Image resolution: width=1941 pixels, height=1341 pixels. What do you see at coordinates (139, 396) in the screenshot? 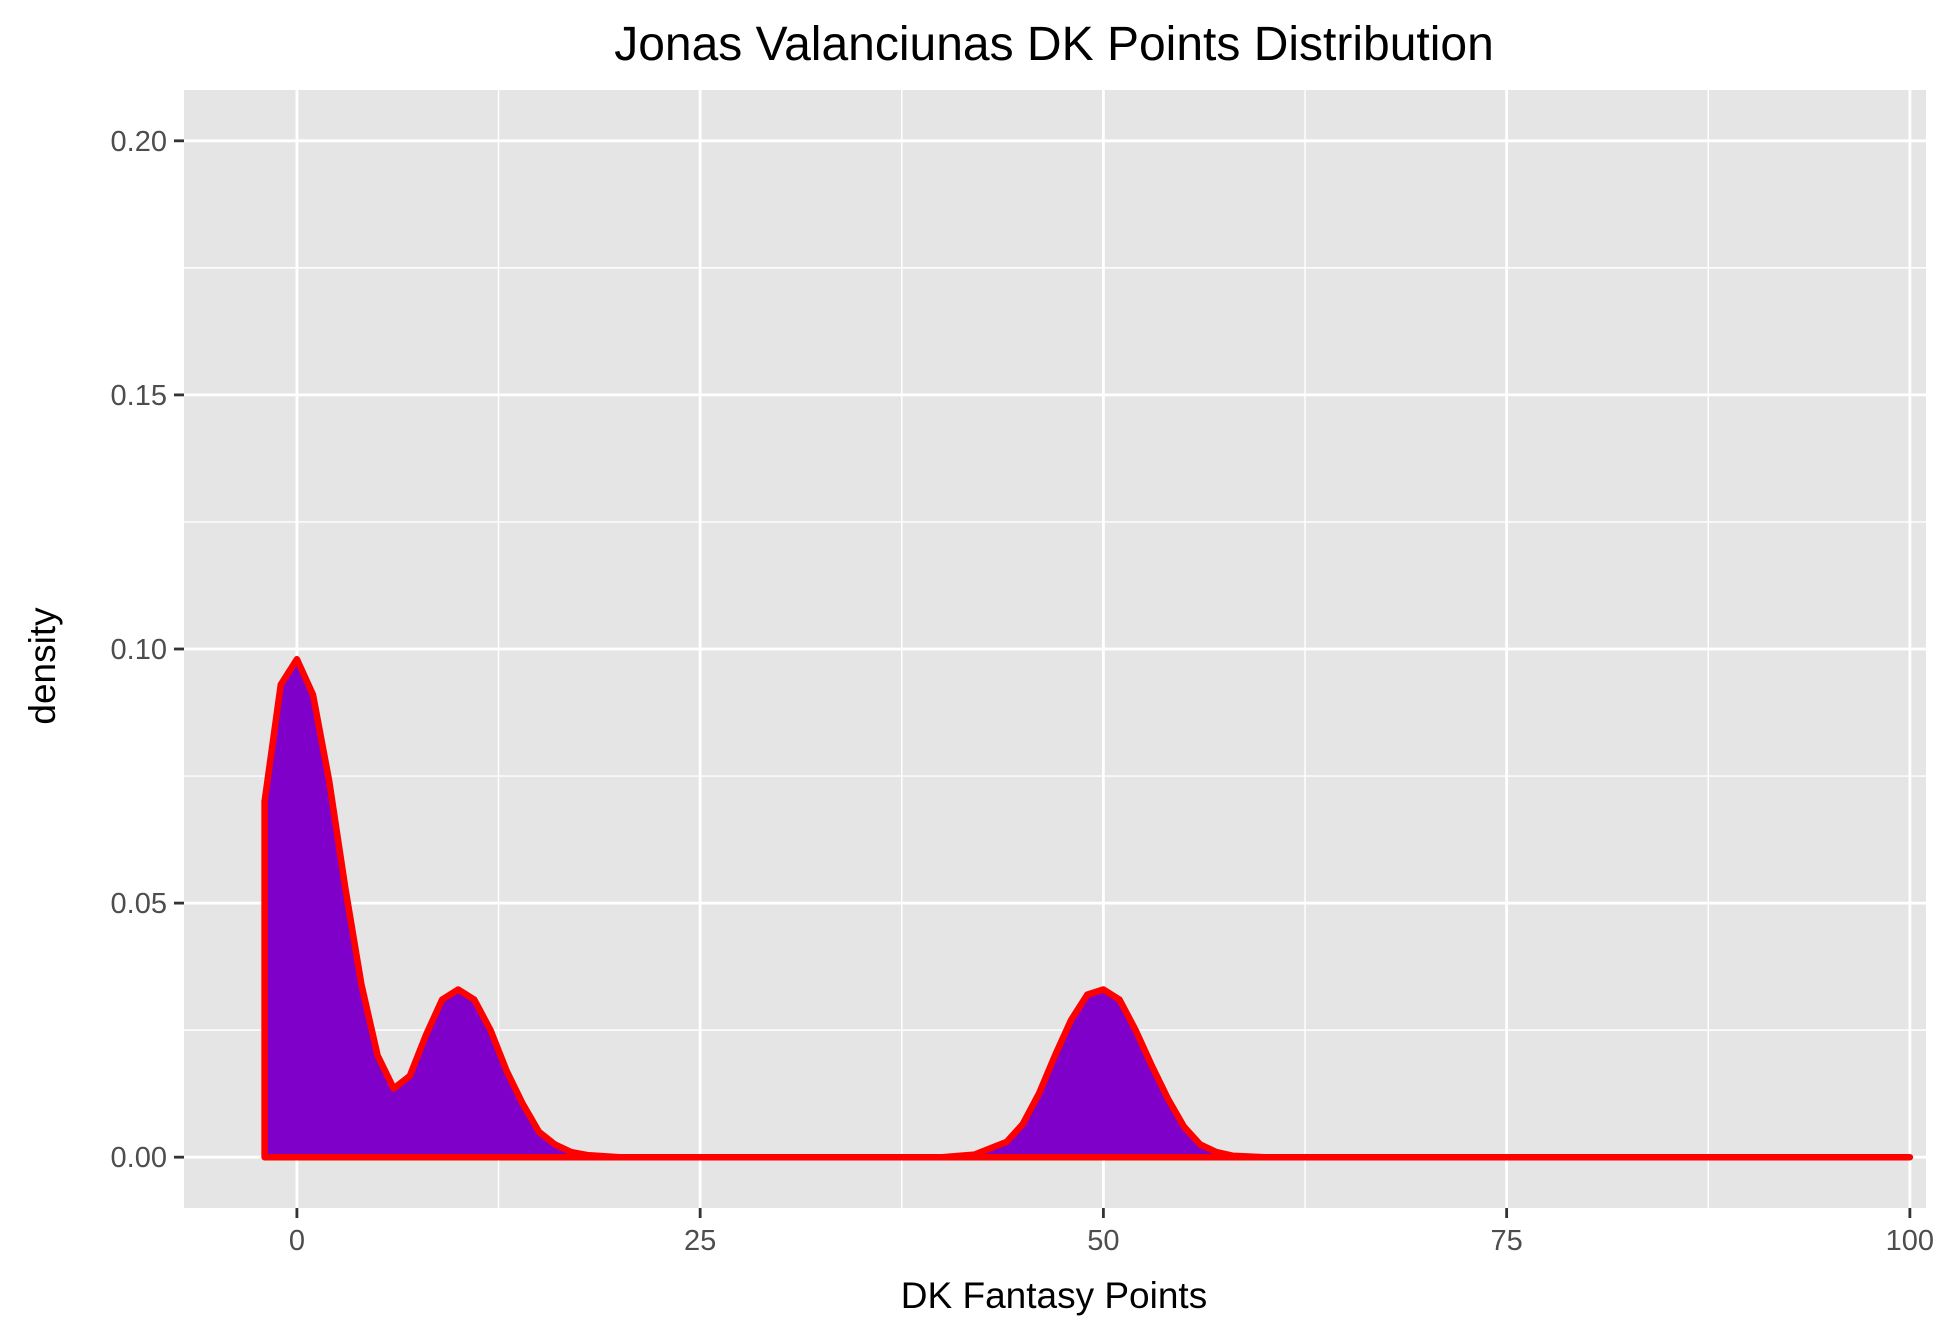
I see `y-tick-label: 0.15` at bounding box center [139, 396].